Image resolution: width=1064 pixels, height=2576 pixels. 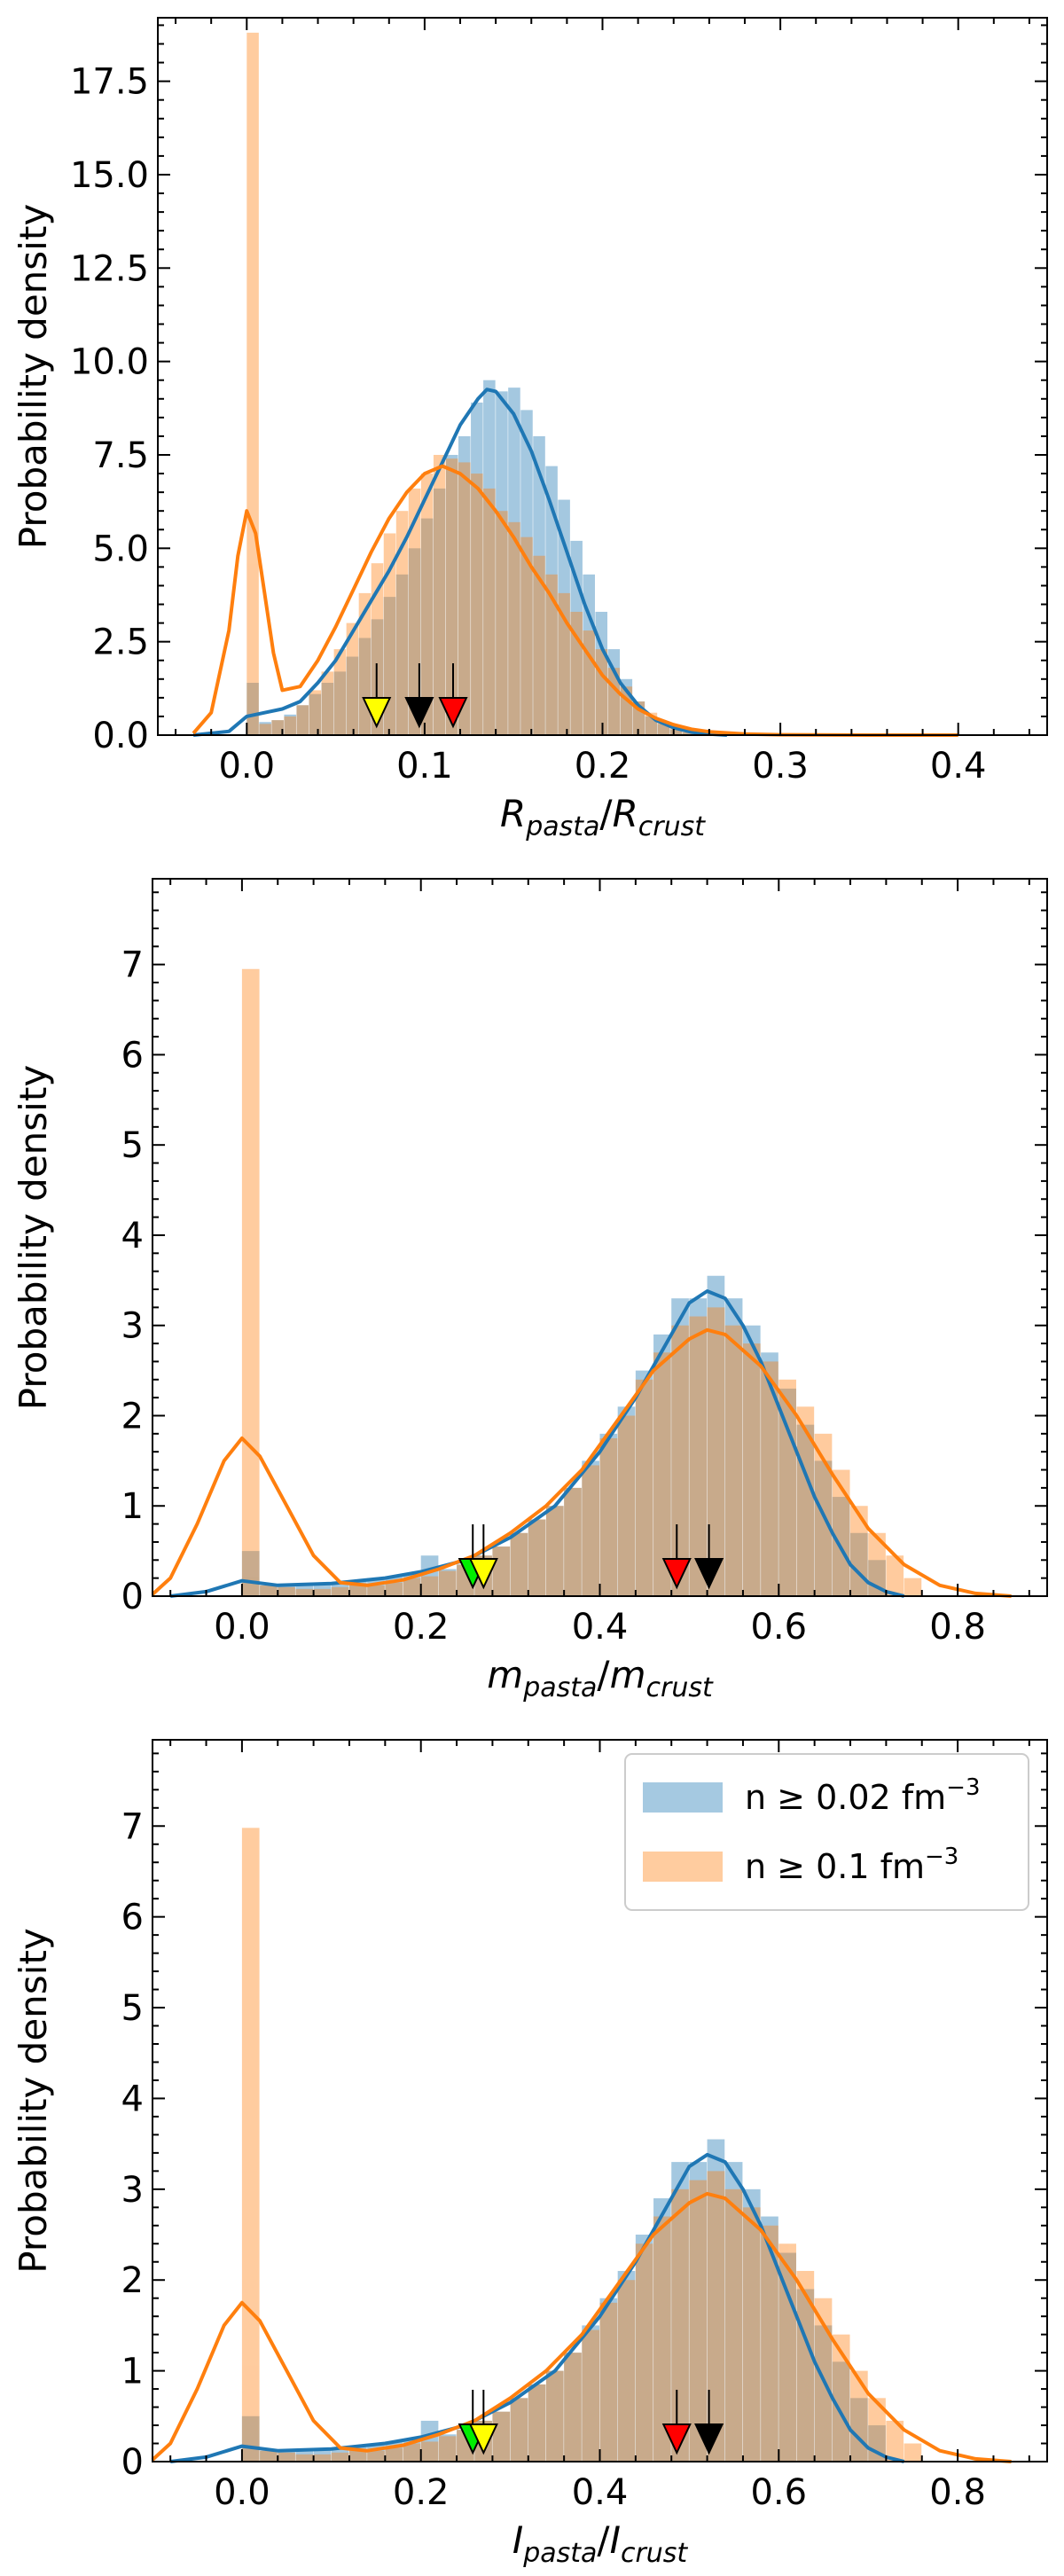 What do you see at coordinates (133, 1145) in the screenshot?
I see `y-tick-label: 5` at bounding box center [133, 1145].